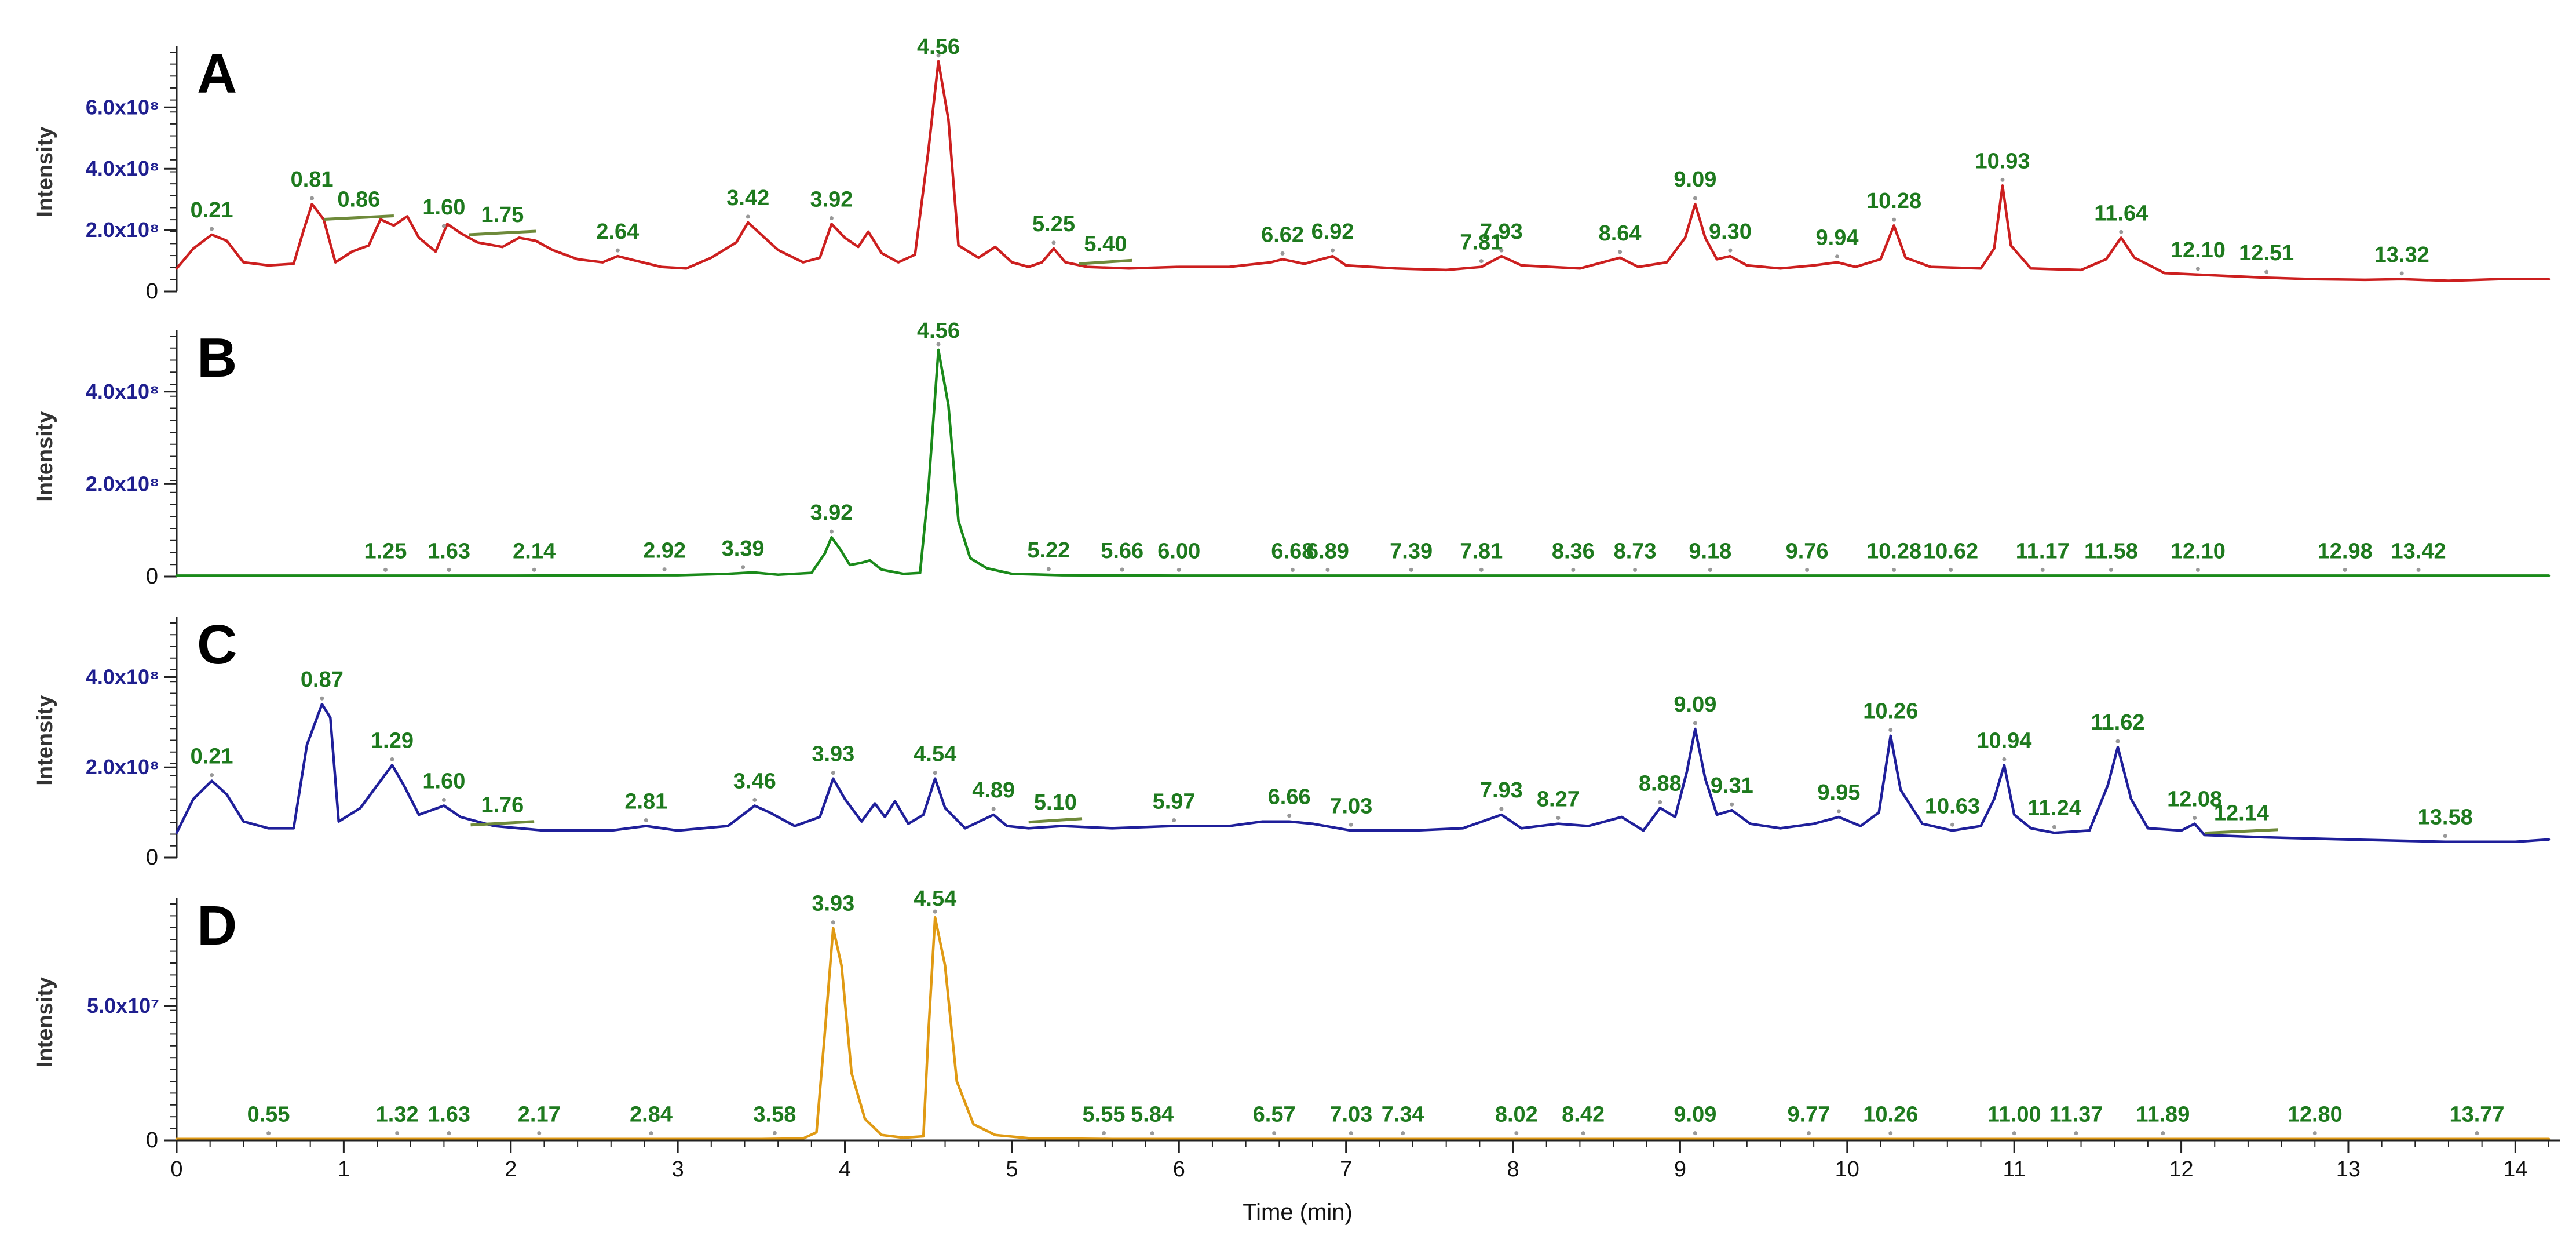 The height and width of the screenshot is (1236, 2576). I want to click on x-tick-label: 1, so click(344, 1169).